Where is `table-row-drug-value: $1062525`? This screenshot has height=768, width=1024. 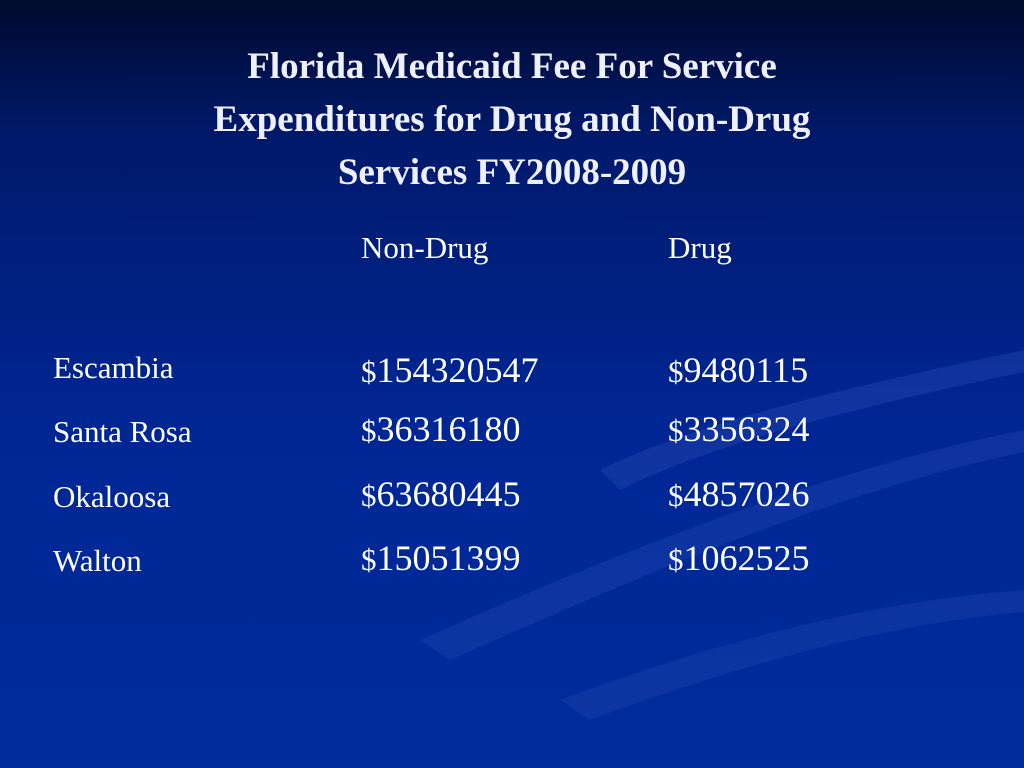 table-row-drug-value: $1062525 is located at coordinates (739, 558).